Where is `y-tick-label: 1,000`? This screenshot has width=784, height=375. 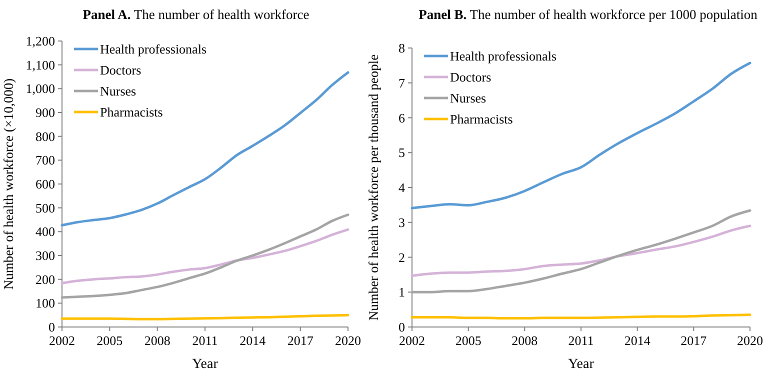 y-tick-label: 1,000 is located at coordinates (40, 88).